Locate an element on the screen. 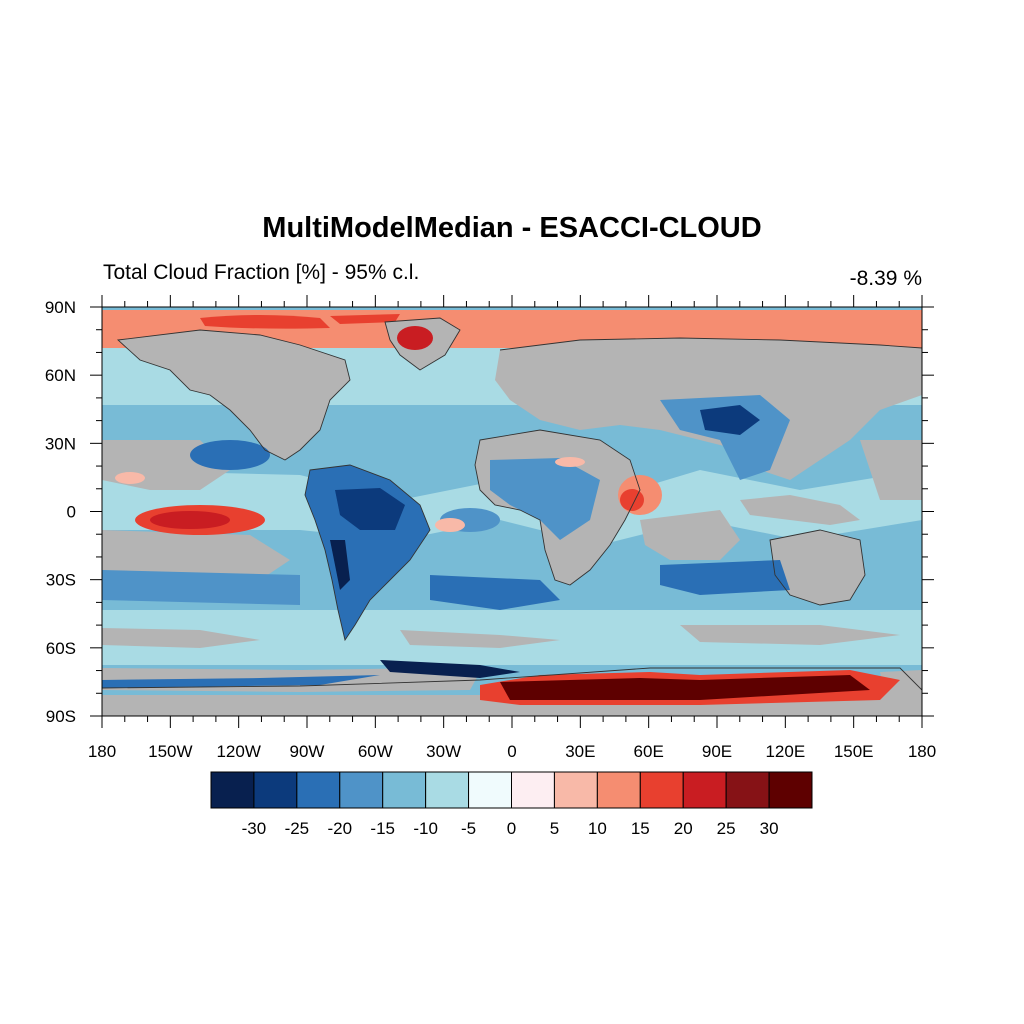  lon-tick-label: 90W is located at coordinates (307, 751).